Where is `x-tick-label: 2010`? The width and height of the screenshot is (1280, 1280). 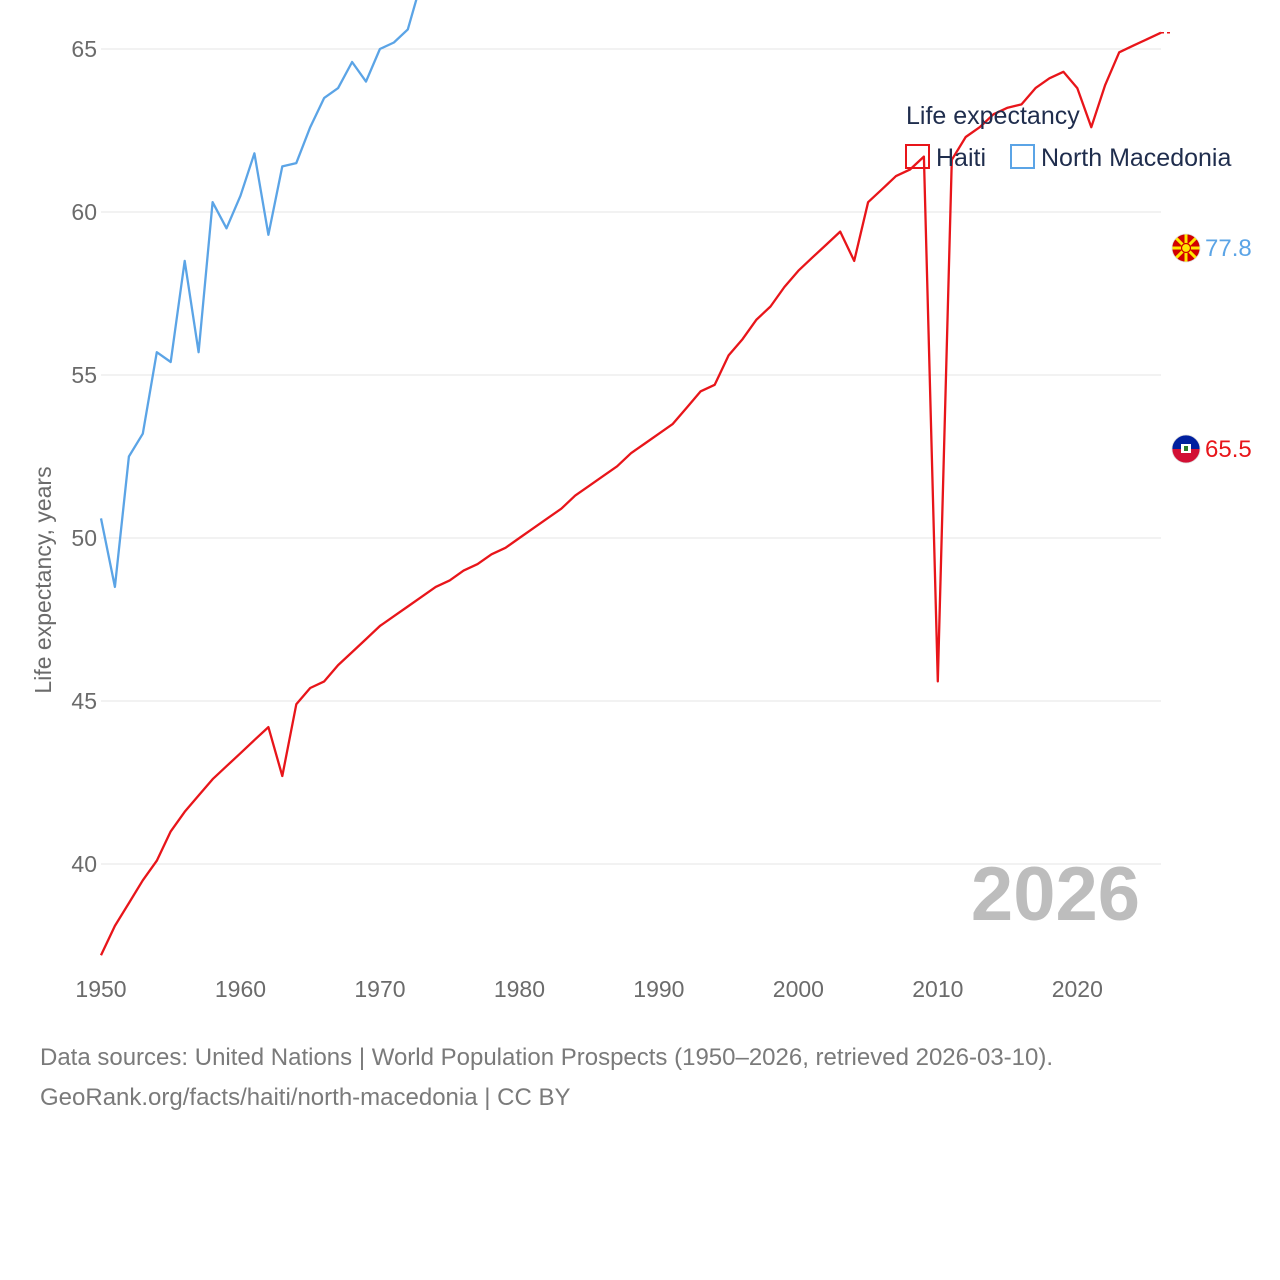 x-tick-label: 2010 is located at coordinates (937, 989).